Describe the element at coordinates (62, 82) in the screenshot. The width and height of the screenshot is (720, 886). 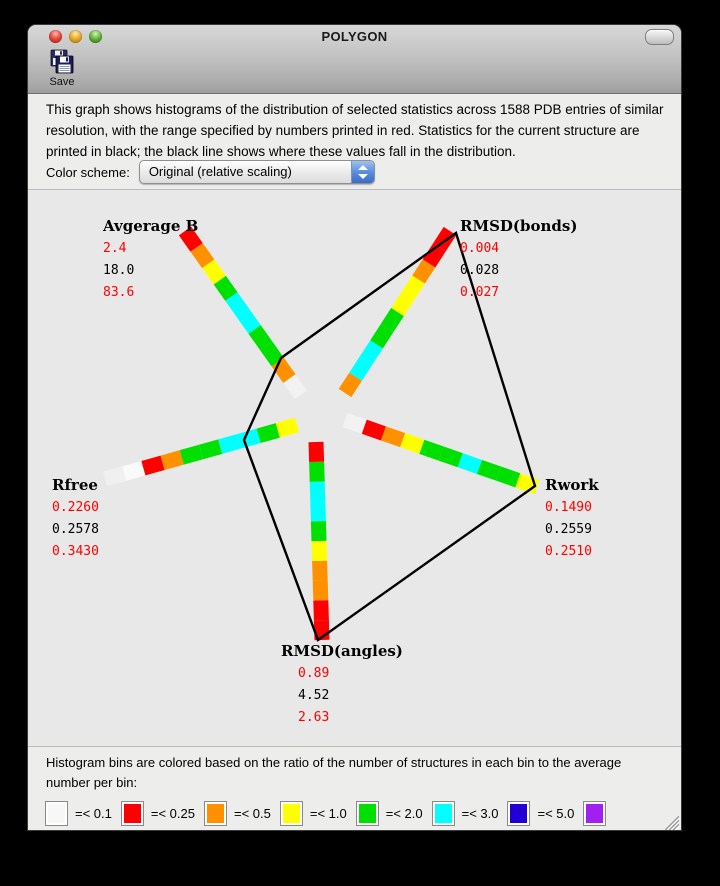
I see `save-button-label: Save` at that location.